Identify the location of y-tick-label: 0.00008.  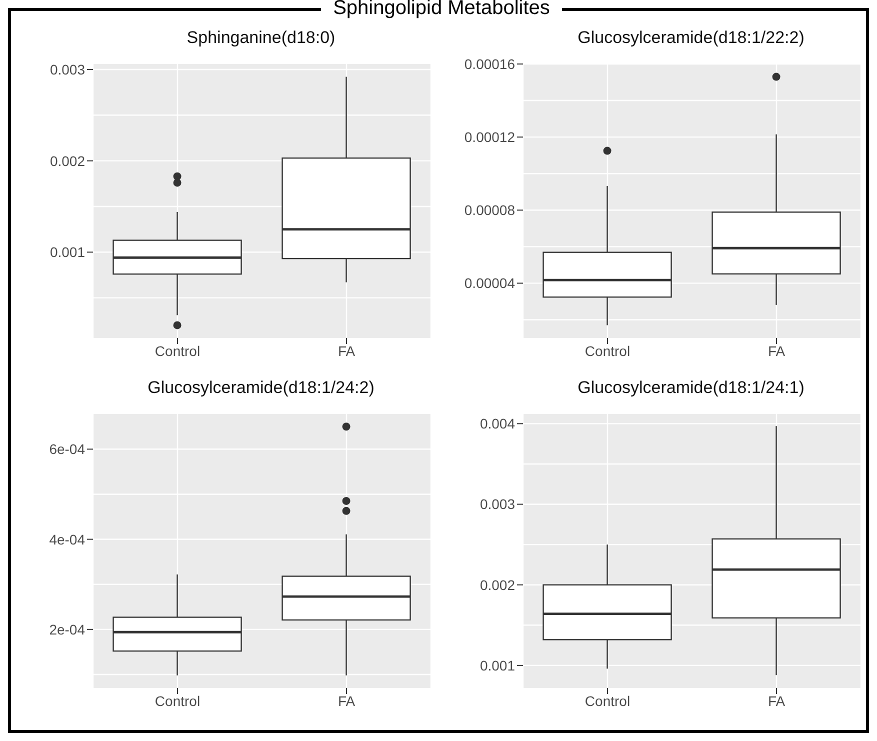
(490, 210).